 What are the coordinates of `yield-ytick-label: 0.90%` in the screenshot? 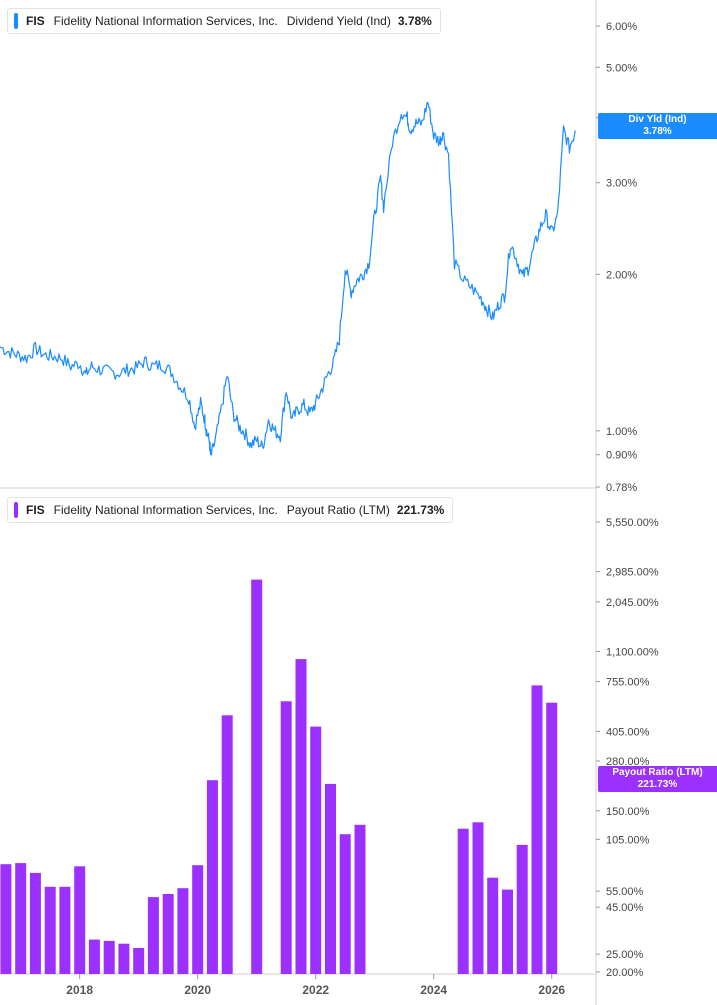 It's located at (621, 456).